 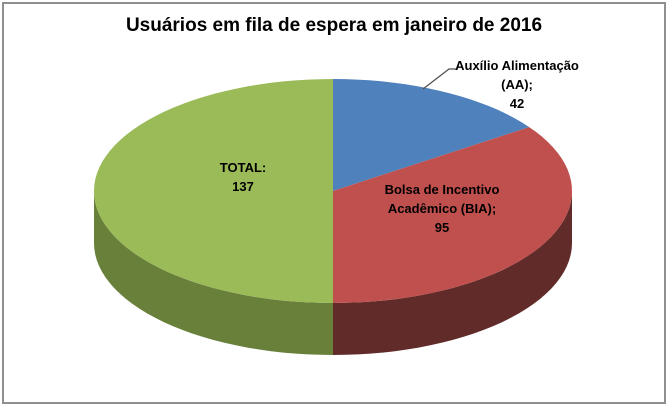 What do you see at coordinates (243, 177) in the screenshot?
I see `slice-label-total: TOTAL: 137` at bounding box center [243, 177].